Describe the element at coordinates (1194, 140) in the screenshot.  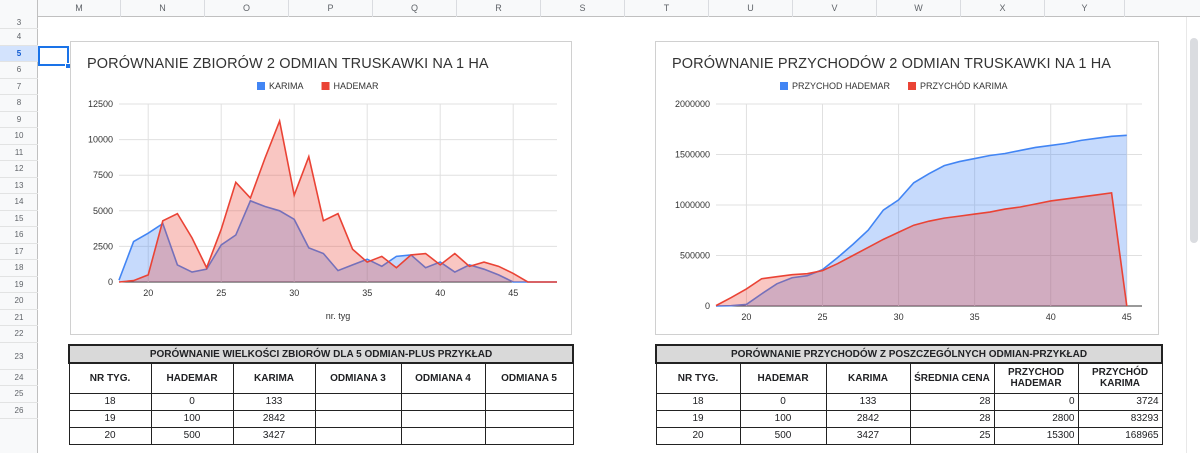
I see `vertical-scrollbar-thumb` at that location.